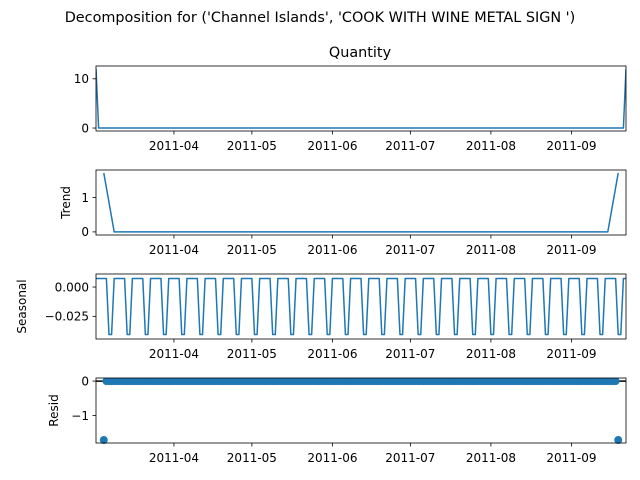 The height and width of the screenshot is (480, 640). What do you see at coordinates (85, 128) in the screenshot?
I see `panel-quantity-ytick-label: 0` at bounding box center [85, 128].